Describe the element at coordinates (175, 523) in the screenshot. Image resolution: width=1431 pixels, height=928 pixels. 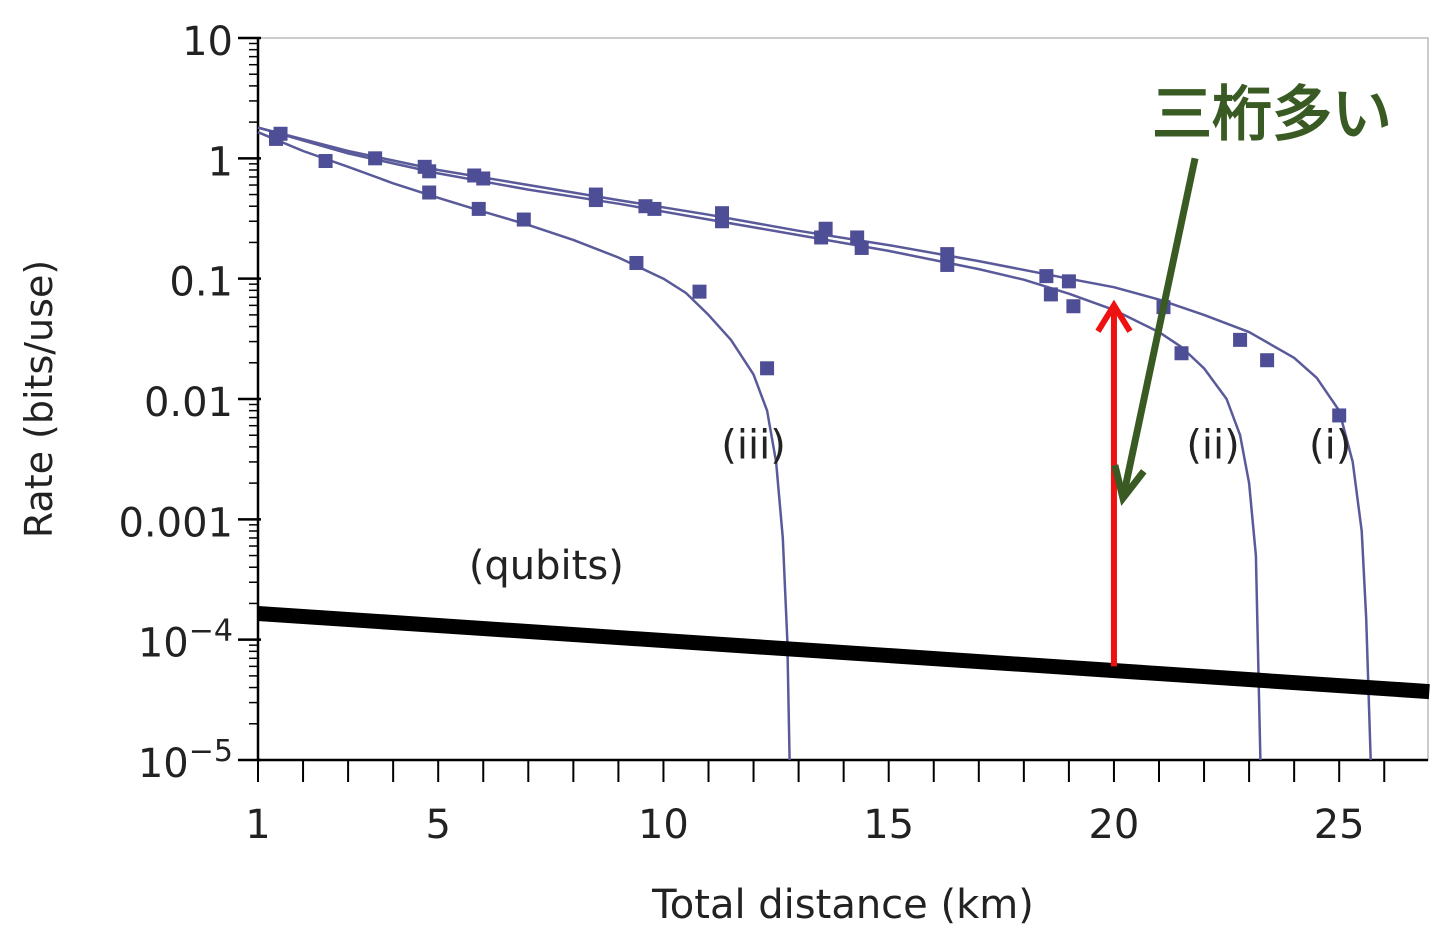
I see `y-tick-label: 0.001` at that location.